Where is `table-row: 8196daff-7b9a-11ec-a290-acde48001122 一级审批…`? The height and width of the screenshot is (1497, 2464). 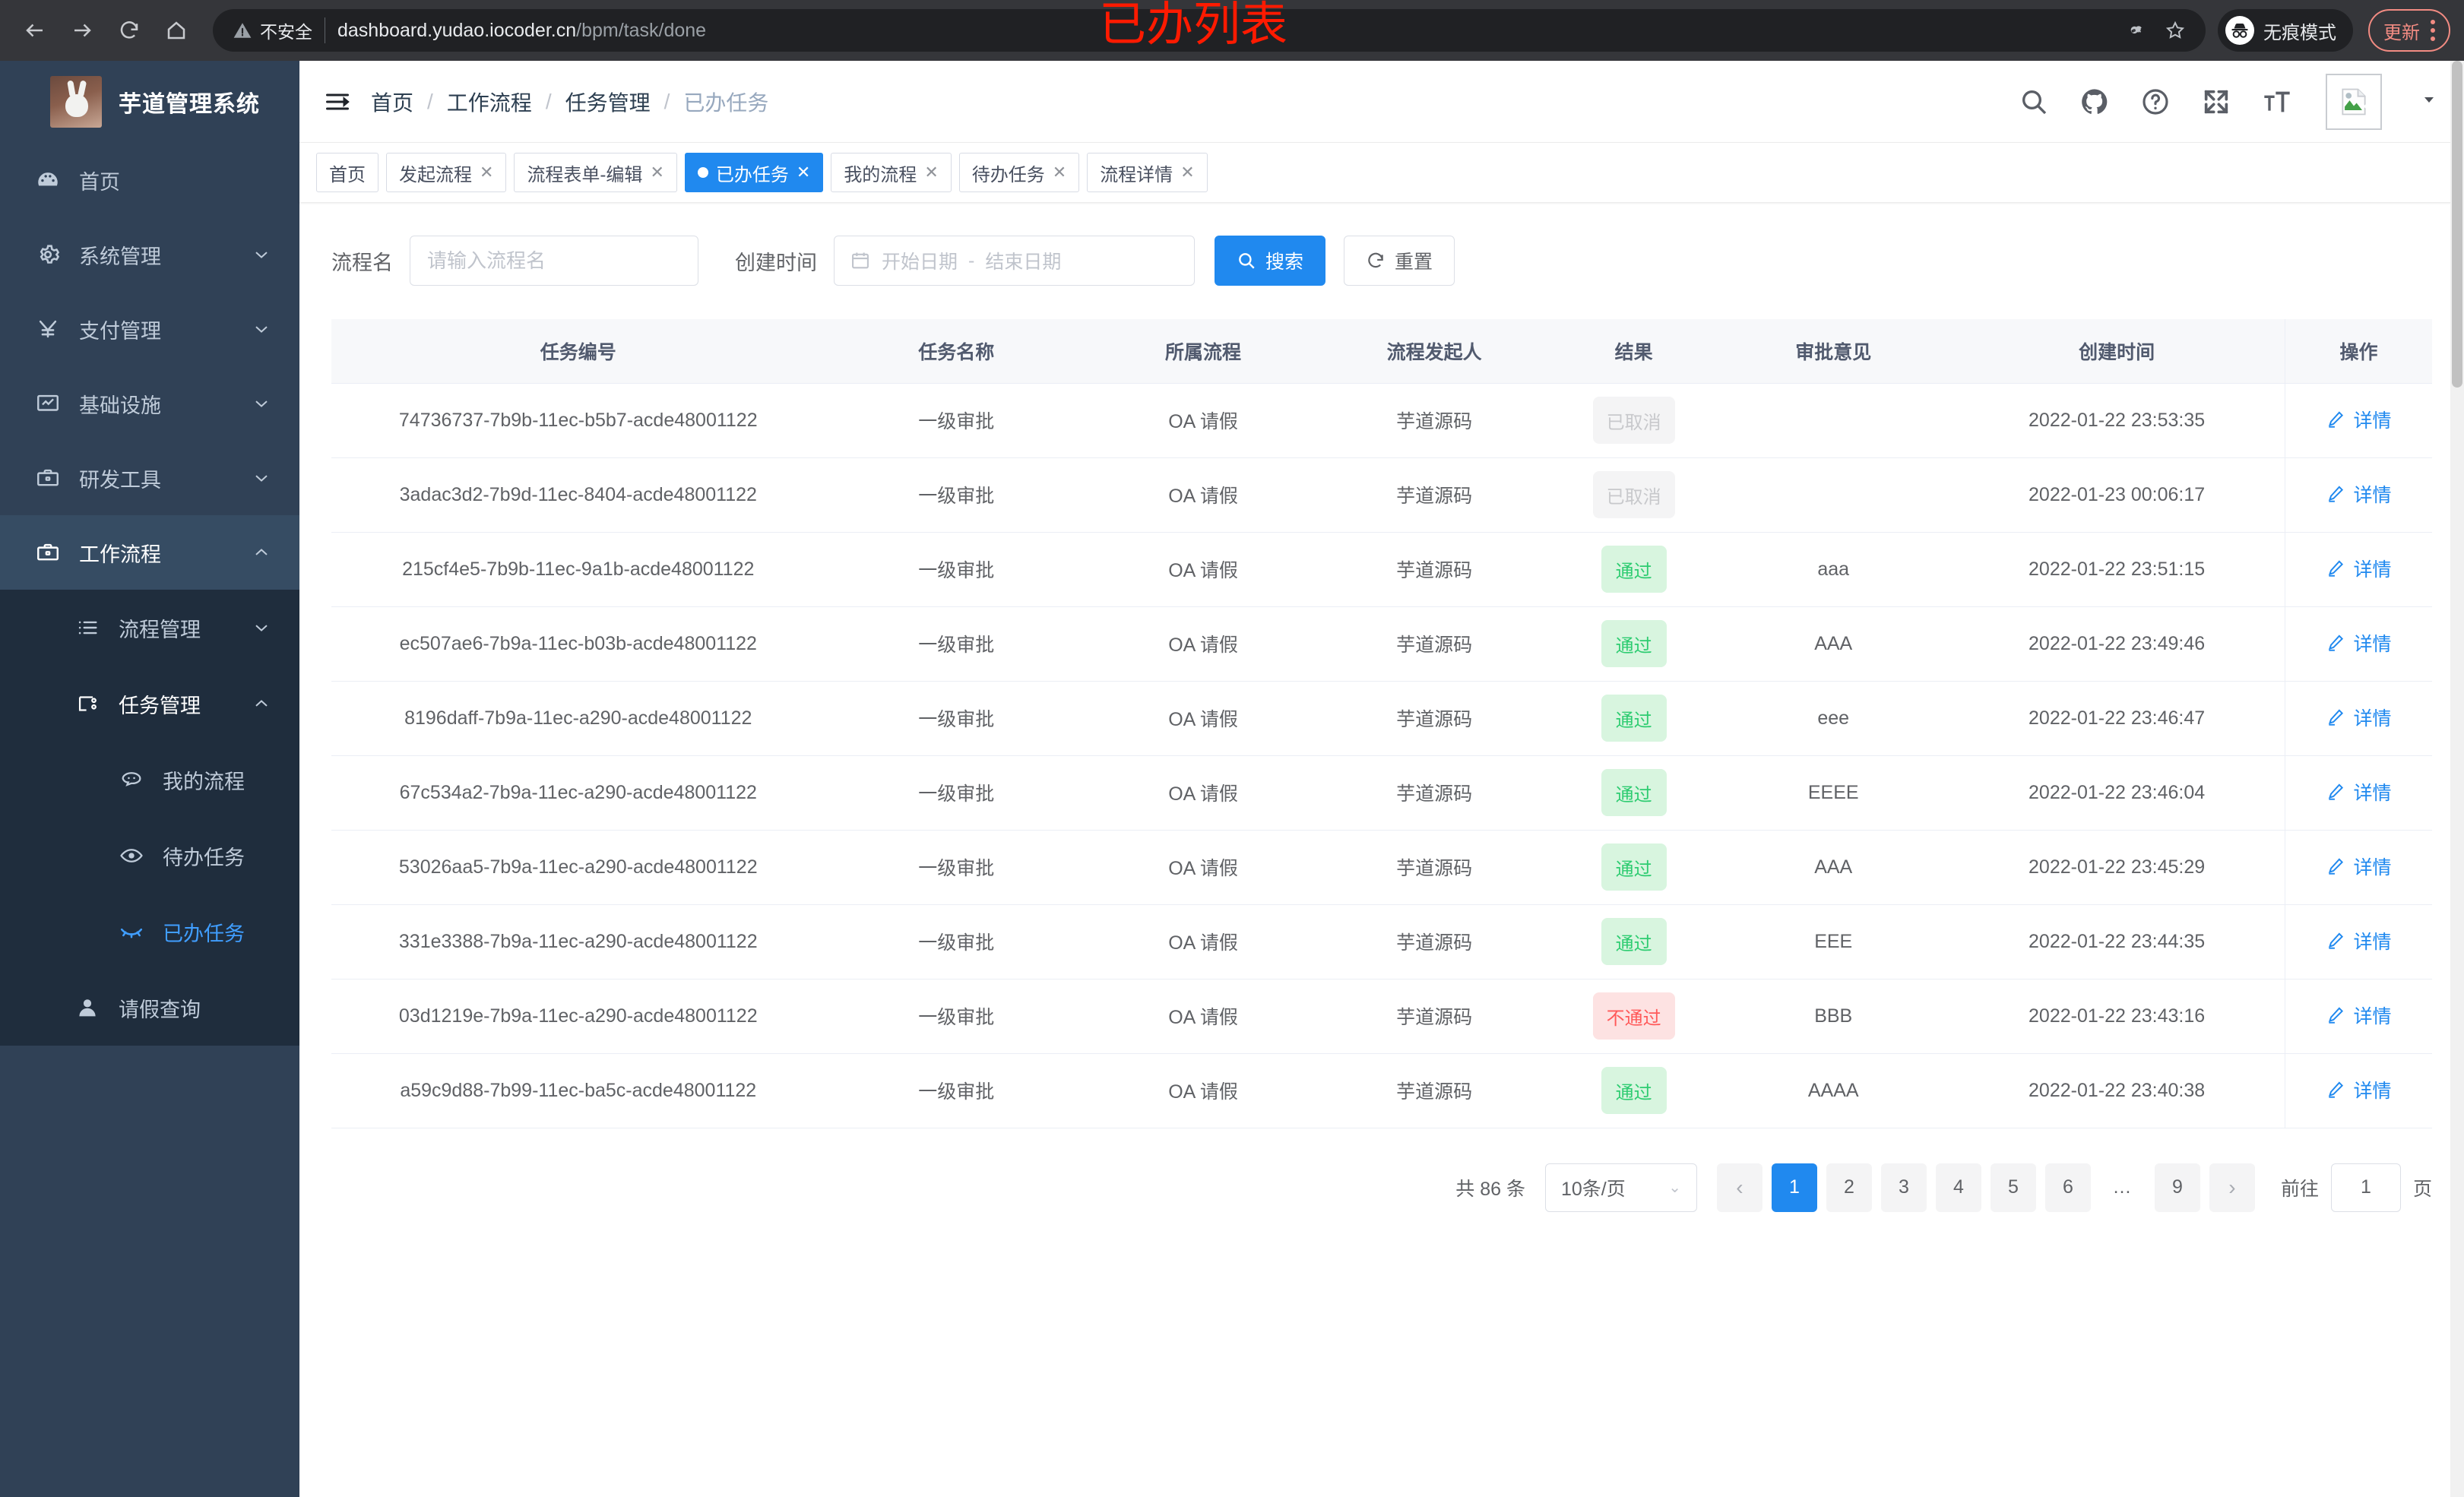
table-row: 8196daff-7b9a-11ec-a290-acde48001122 一级审批… is located at coordinates (1381, 718).